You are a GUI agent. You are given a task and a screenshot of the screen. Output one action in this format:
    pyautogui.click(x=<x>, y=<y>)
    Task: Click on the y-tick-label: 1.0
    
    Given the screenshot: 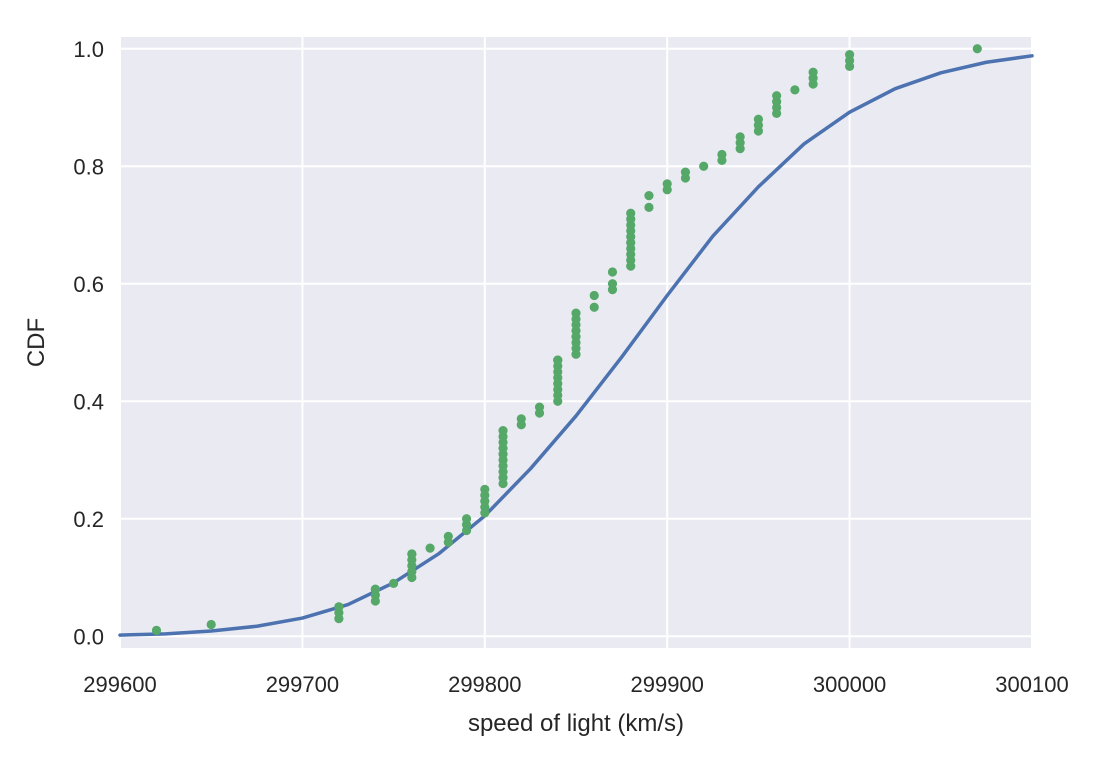 What is the action you would take?
    pyautogui.click(x=88, y=49)
    